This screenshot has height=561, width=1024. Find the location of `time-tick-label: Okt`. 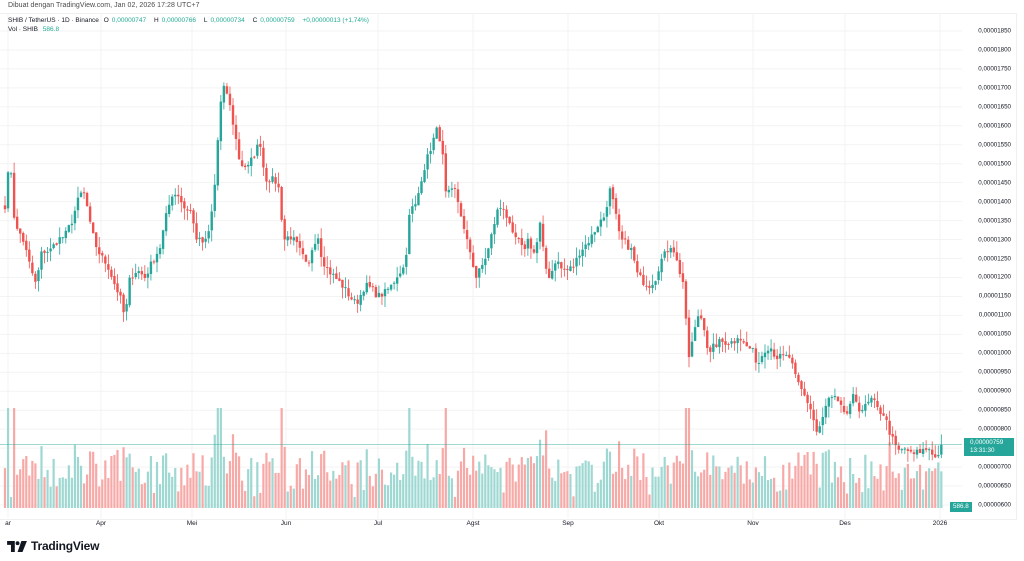

time-tick-label: Okt is located at coordinates (659, 523).